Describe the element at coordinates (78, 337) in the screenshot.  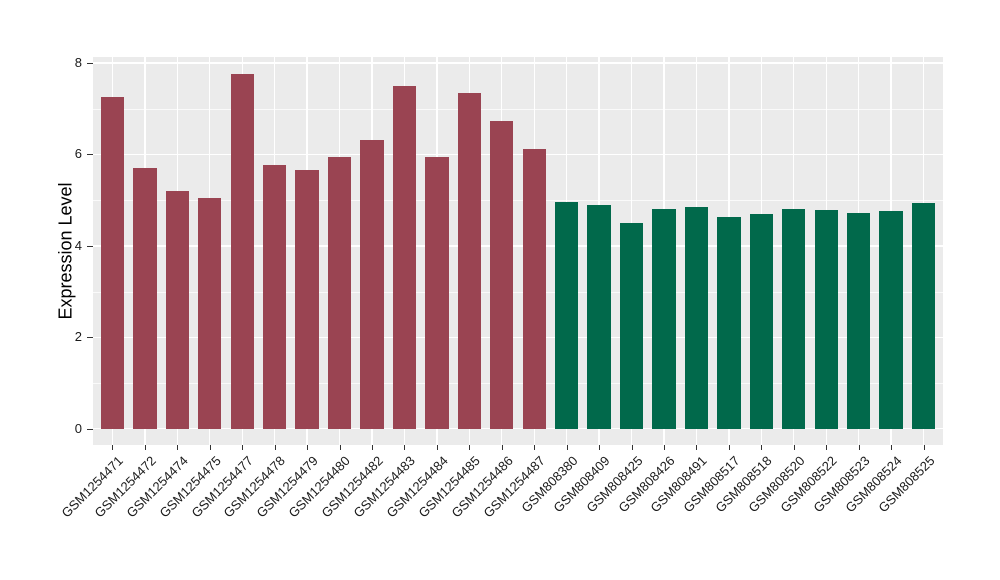
I see `y-tick-label: 2` at that location.